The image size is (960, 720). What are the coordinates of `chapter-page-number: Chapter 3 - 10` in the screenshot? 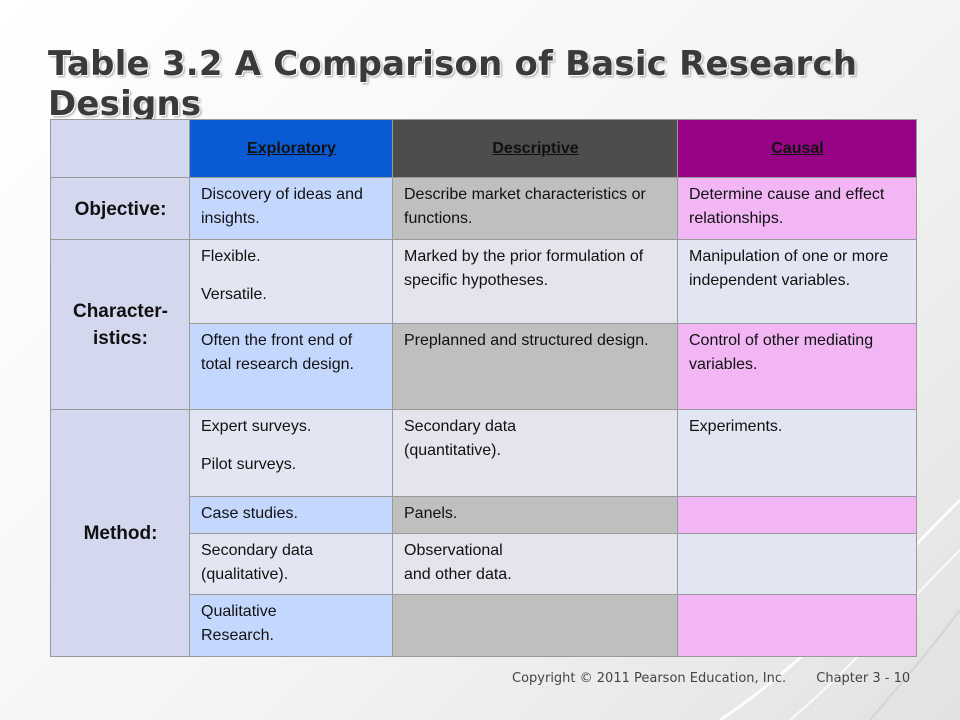 It's located at (863, 678).